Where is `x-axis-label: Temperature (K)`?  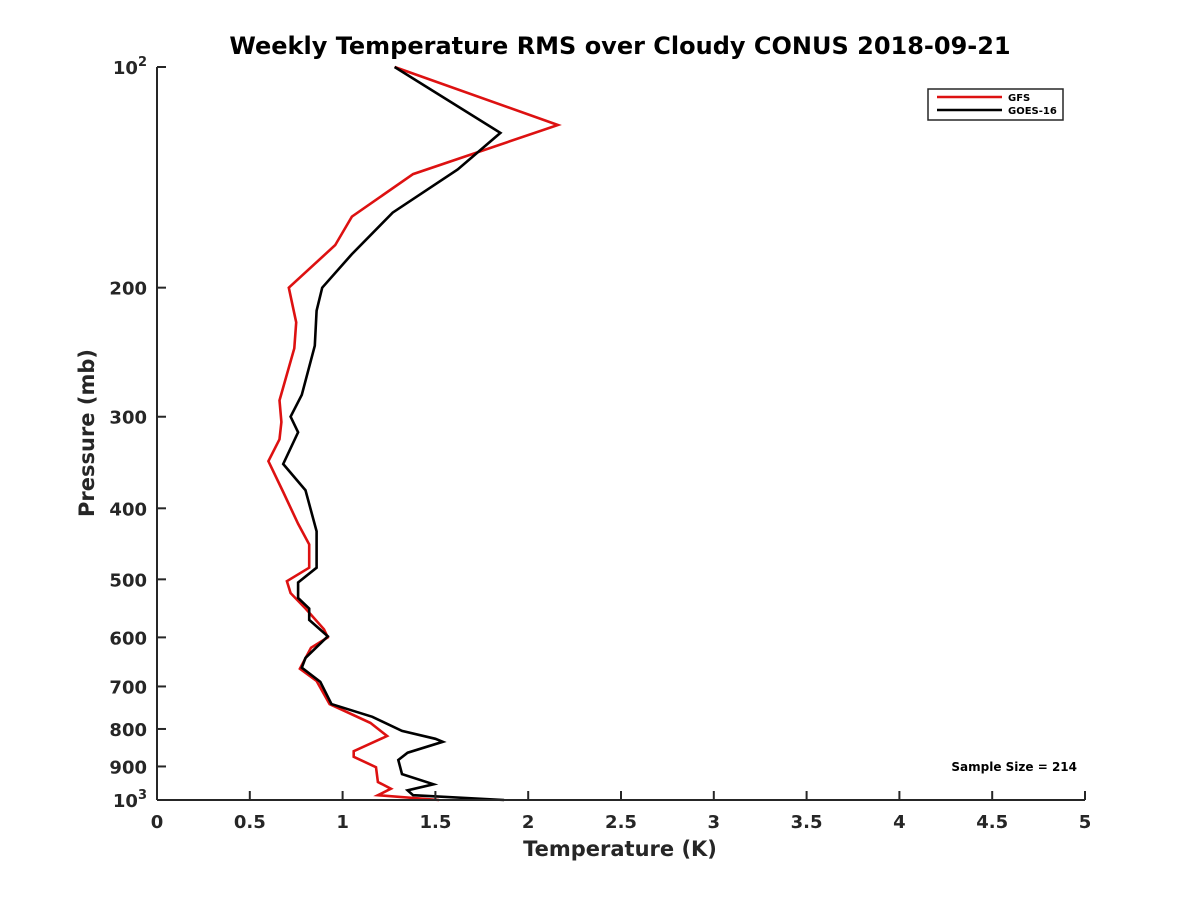
x-axis-label: Temperature (K) is located at coordinates (620, 849).